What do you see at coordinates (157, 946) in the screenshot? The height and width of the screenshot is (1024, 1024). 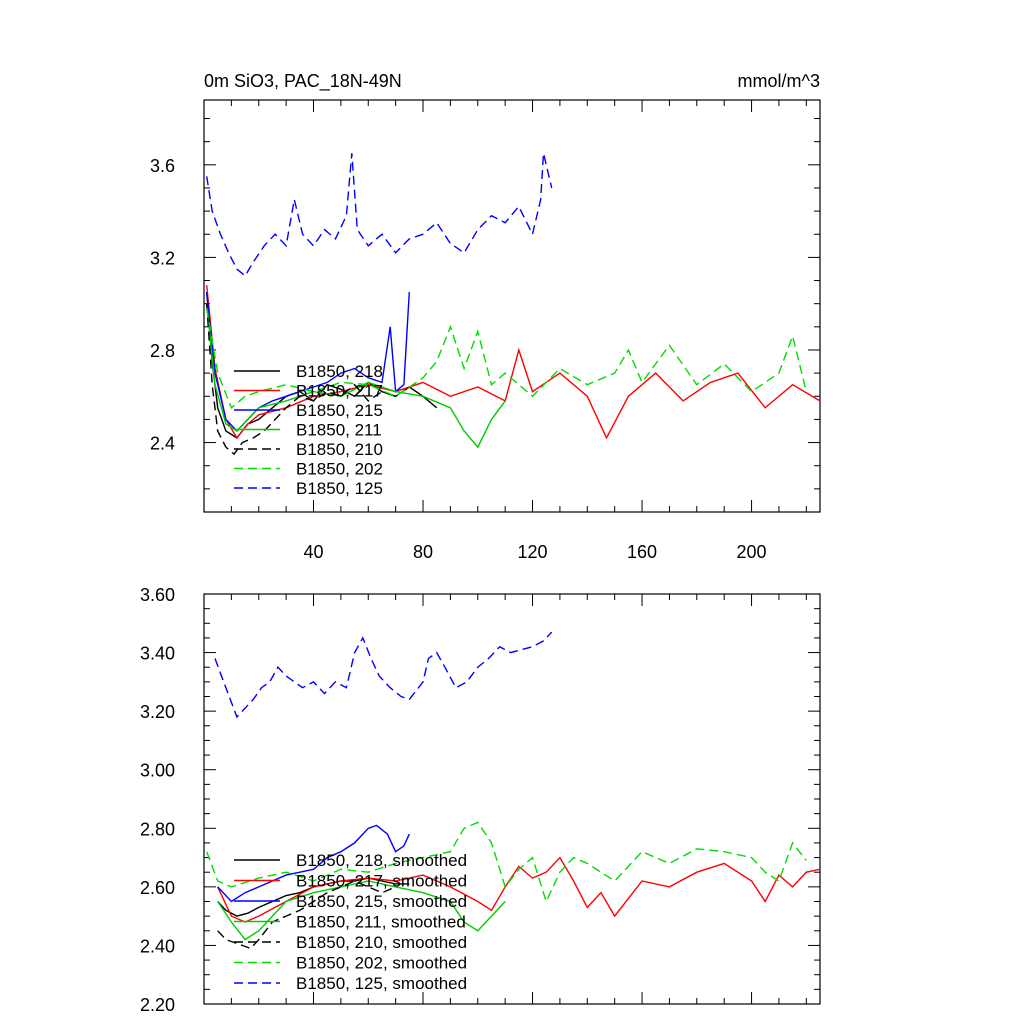 I see `y-tick-label: 2.40` at bounding box center [157, 946].